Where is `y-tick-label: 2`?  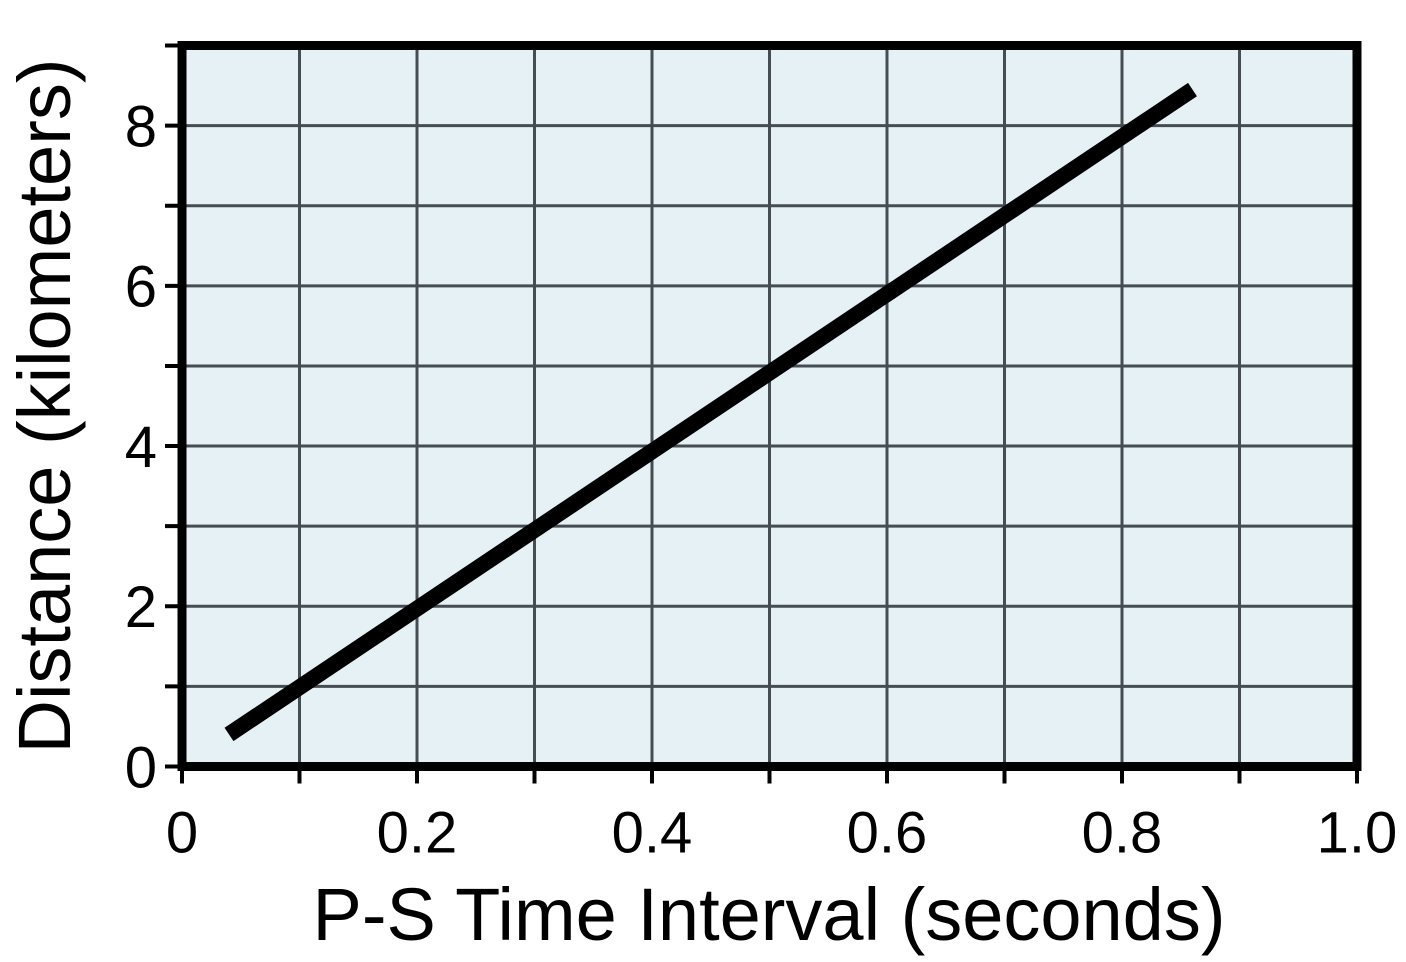 y-tick-label: 2 is located at coordinates (141, 607).